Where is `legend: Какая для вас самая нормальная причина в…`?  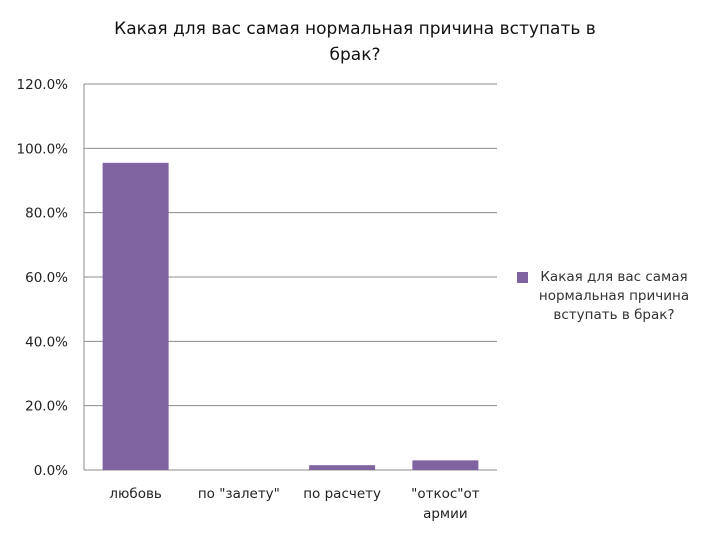
legend: Какая для вас самая нормальная причина в… is located at coordinates (612, 296).